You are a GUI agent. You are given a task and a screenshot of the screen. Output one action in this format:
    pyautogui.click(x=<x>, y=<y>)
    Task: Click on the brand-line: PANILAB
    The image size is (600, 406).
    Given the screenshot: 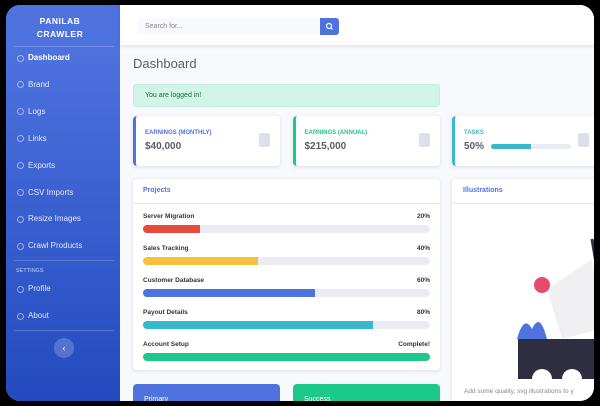 What is the action you would take?
    pyautogui.click(x=60, y=21)
    